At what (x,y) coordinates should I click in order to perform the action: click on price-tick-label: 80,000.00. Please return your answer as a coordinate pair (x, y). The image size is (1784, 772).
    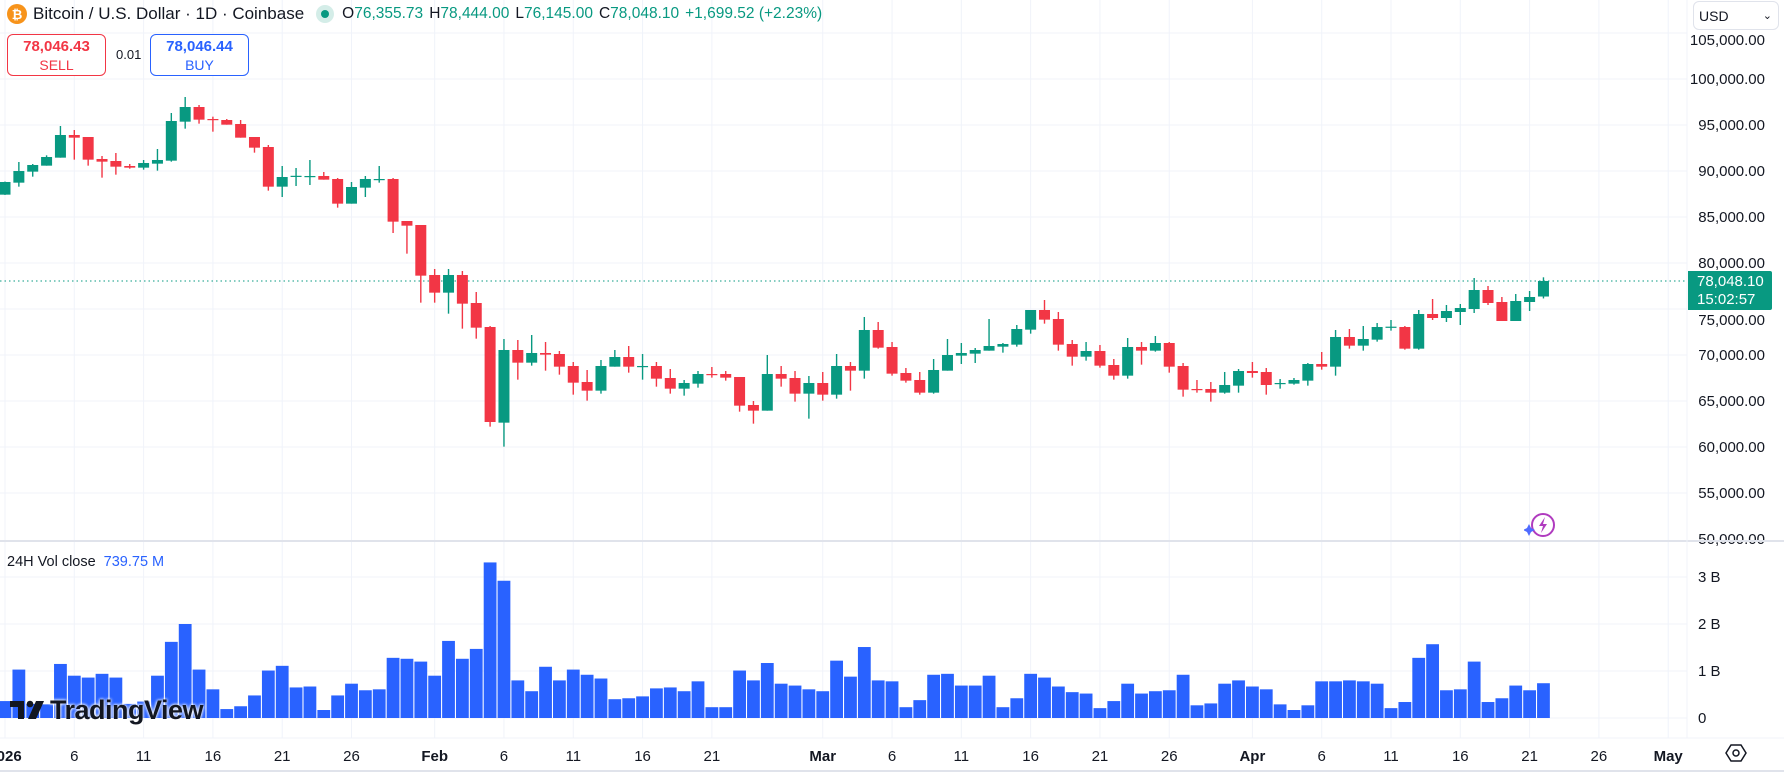
    Looking at the image, I should click on (1731, 263).